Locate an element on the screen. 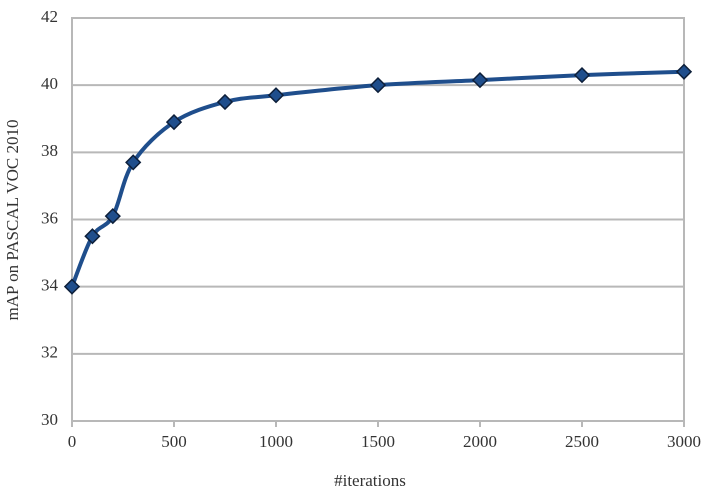 This screenshot has height=494, width=705. y-tick-label: 32 is located at coordinates (49, 352).